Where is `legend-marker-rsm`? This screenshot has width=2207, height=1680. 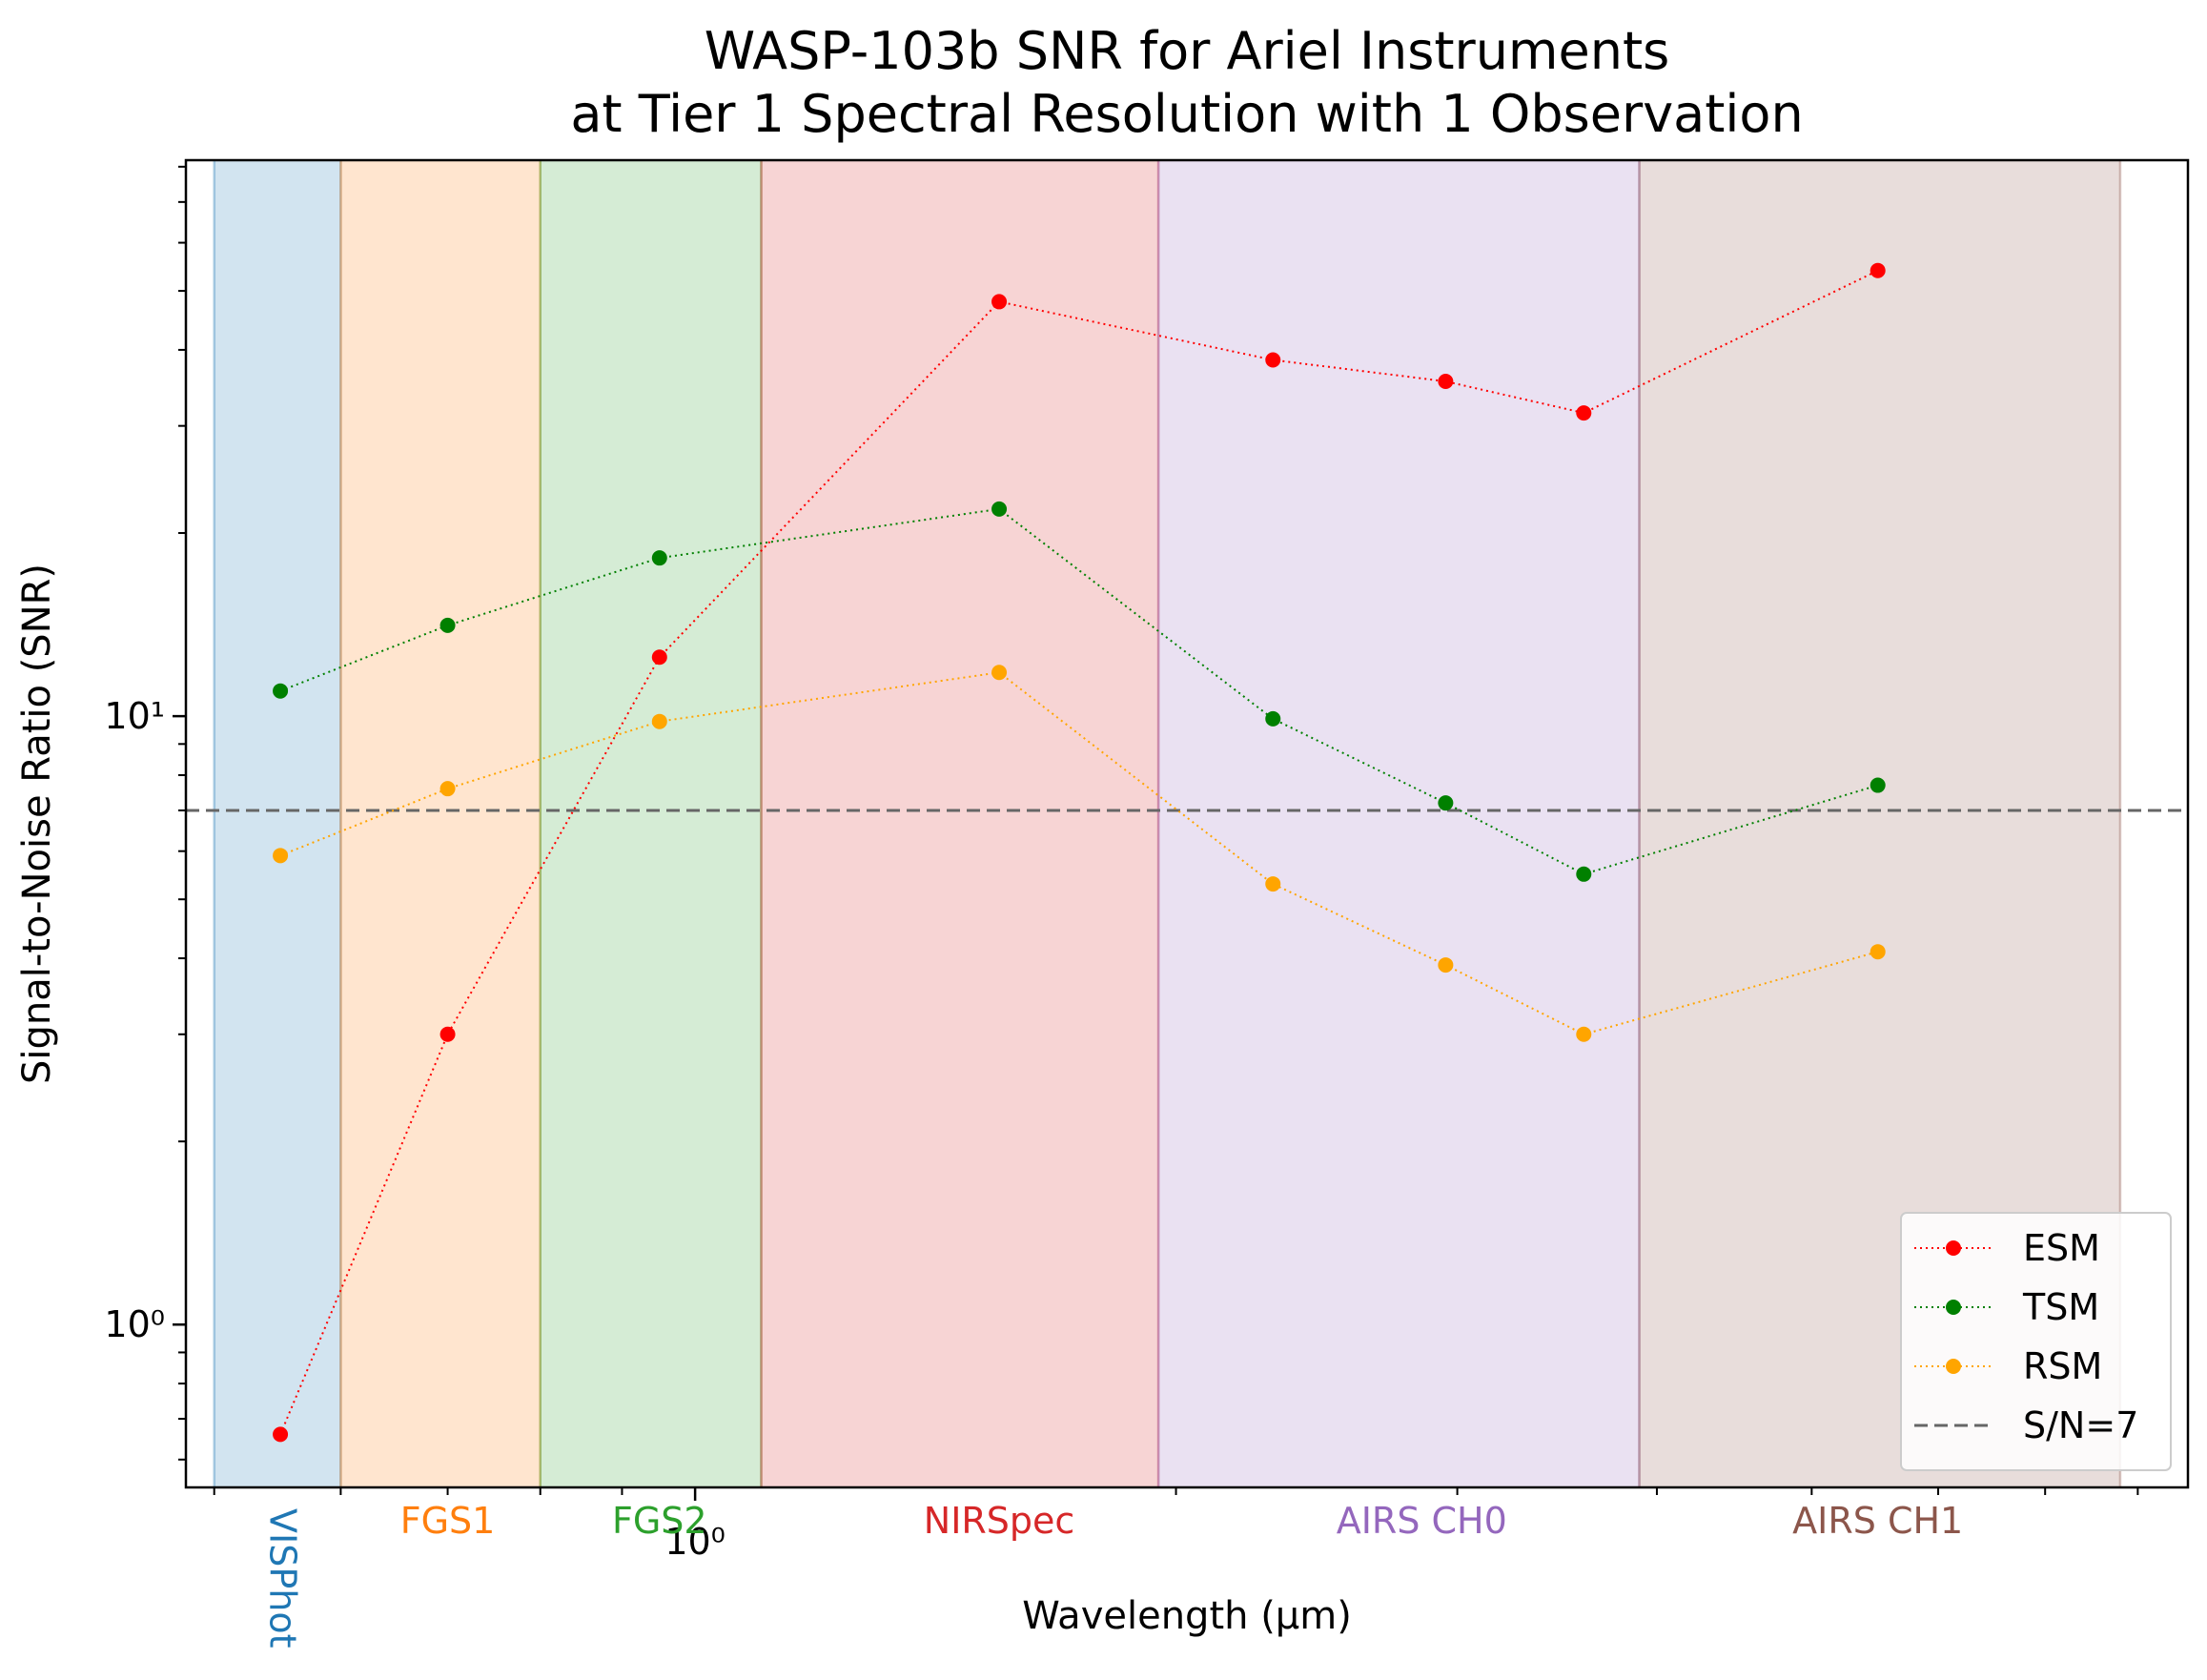
legend-marker-rsm is located at coordinates (1953, 1366).